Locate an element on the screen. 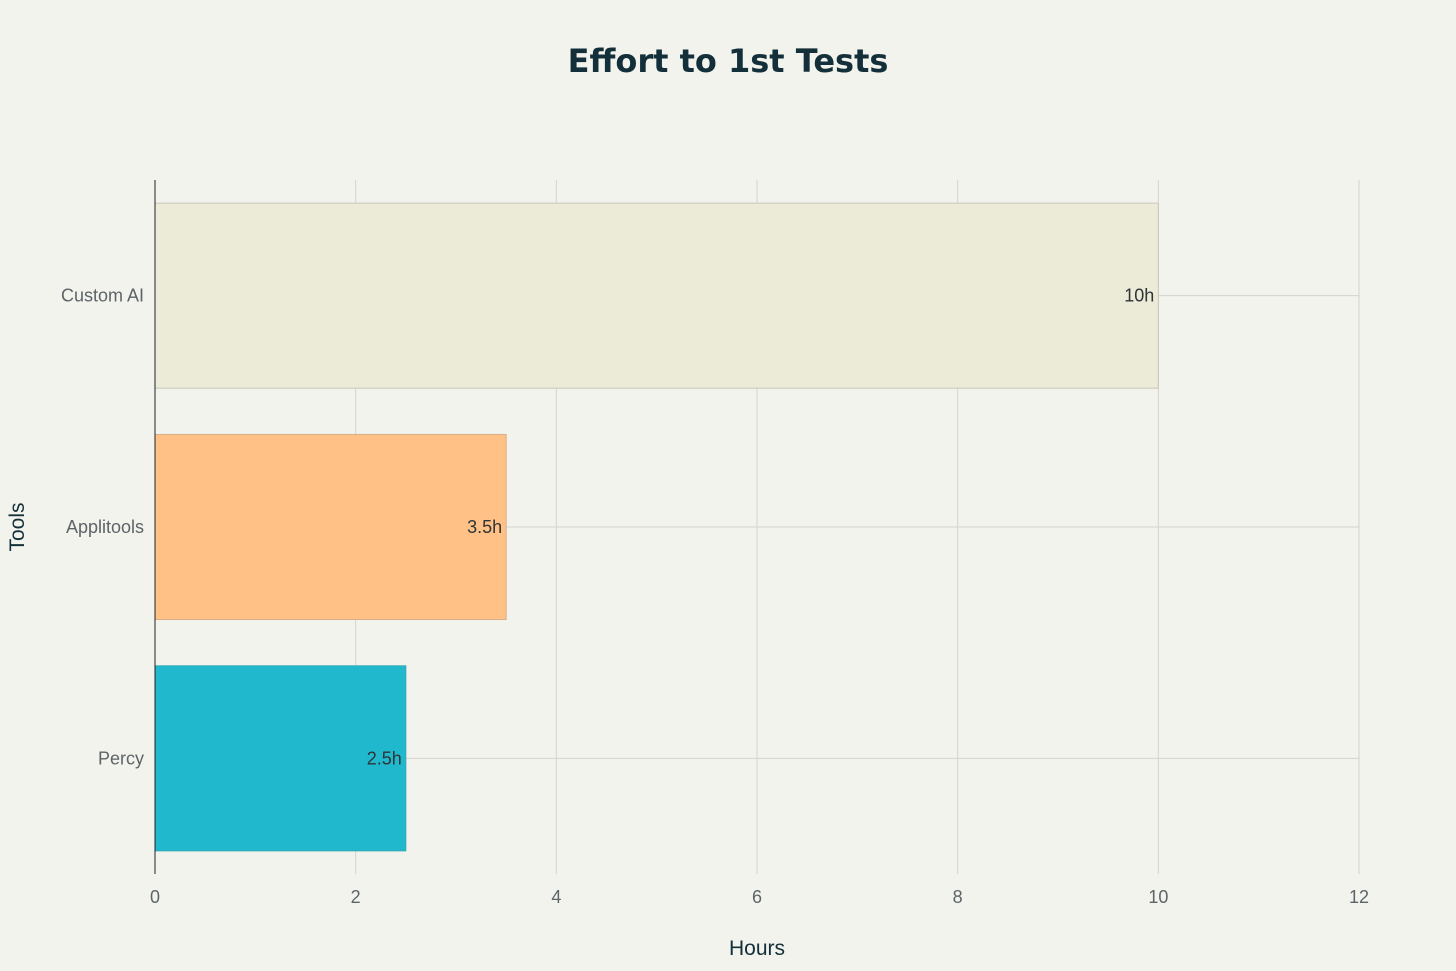 This screenshot has width=1456, height=971. bar-percy is located at coordinates (280, 758).